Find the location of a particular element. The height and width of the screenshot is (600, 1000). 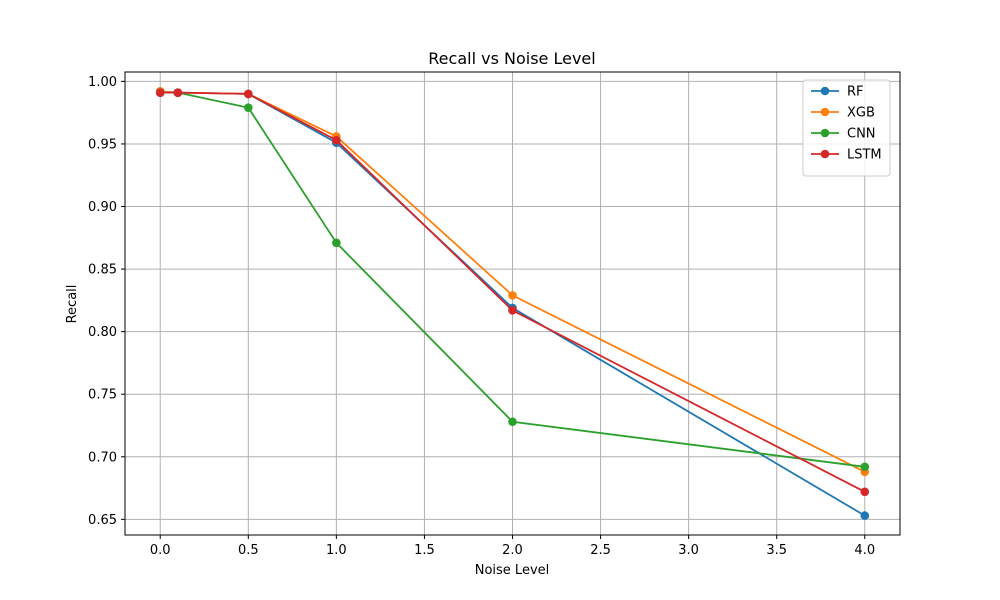

x-tick-label: 3.5 is located at coordinates (776, 550).